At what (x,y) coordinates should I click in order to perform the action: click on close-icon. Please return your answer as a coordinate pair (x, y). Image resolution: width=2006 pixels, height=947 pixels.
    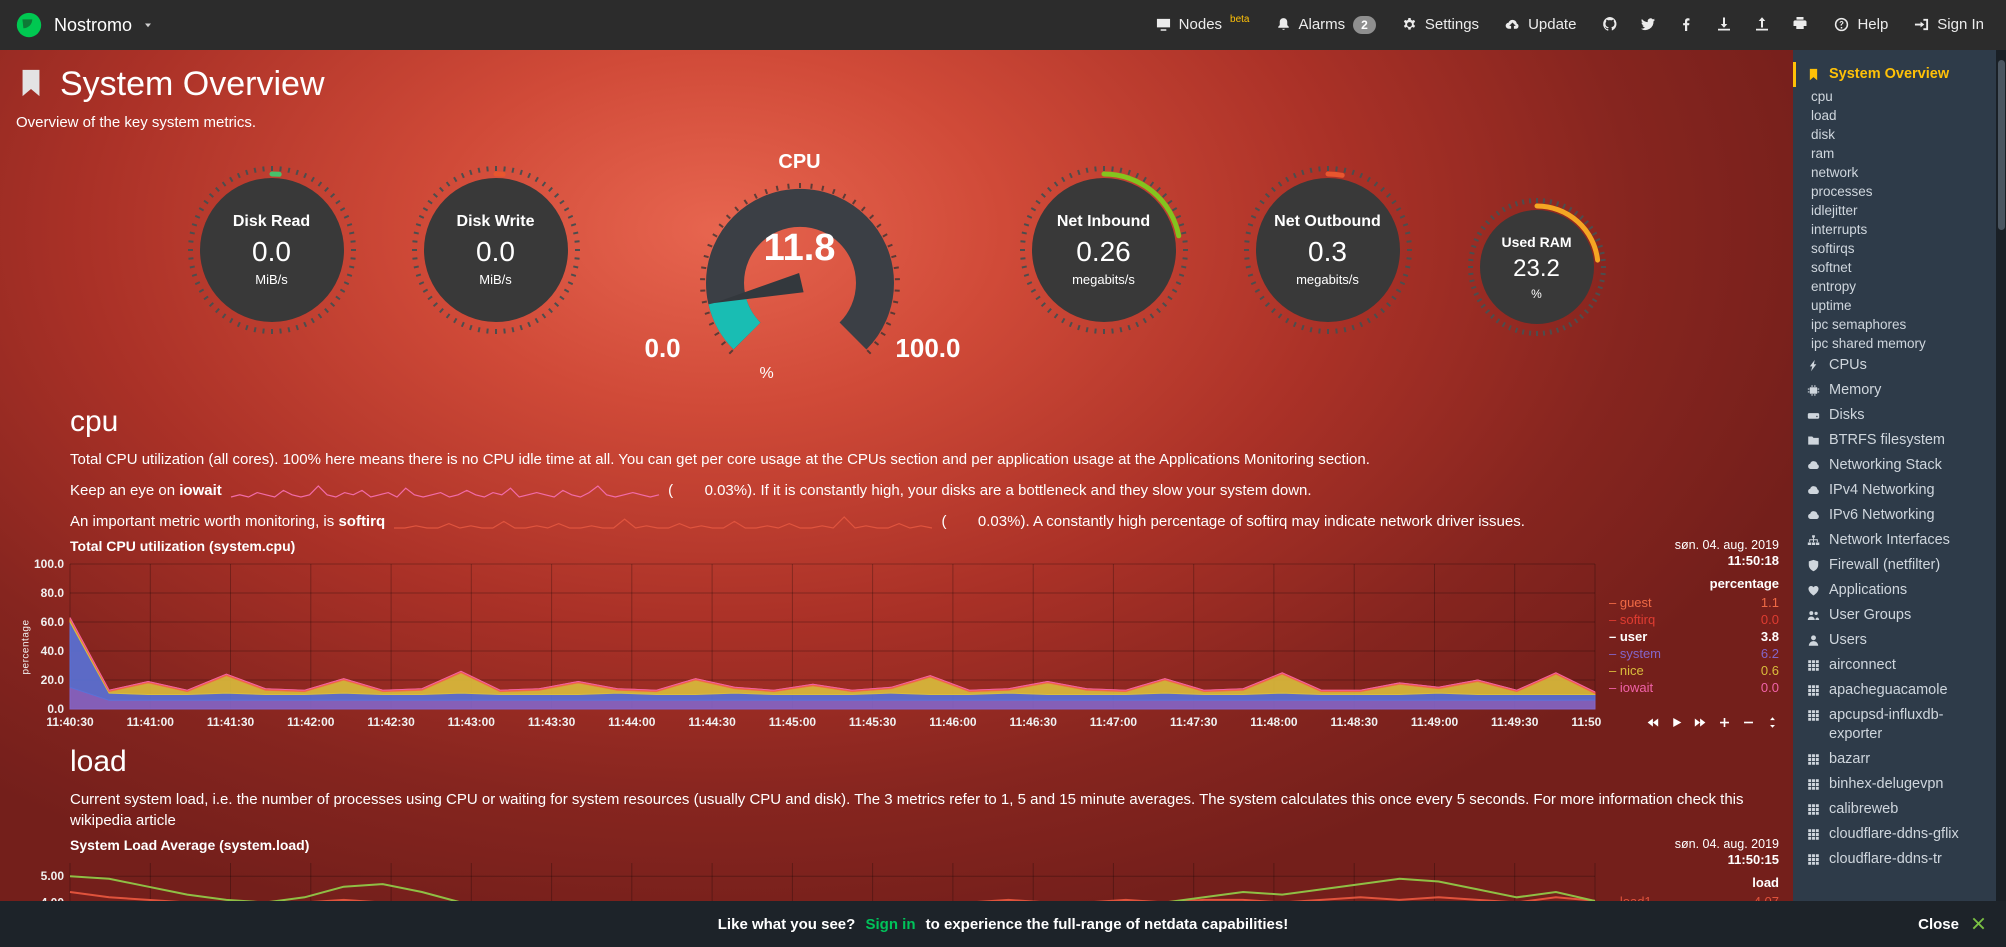
    Looking at the image, I should click on (1978, 924).